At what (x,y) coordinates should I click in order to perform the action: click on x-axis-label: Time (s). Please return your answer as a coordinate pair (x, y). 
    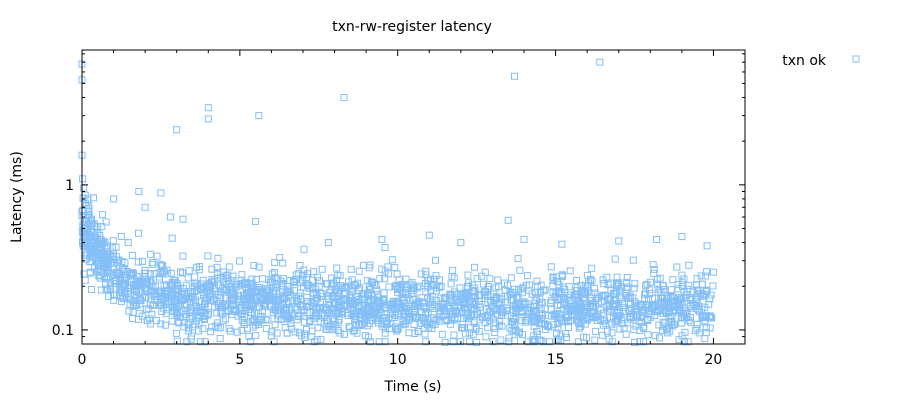
    Looking at the image, I should click on (413, 387).